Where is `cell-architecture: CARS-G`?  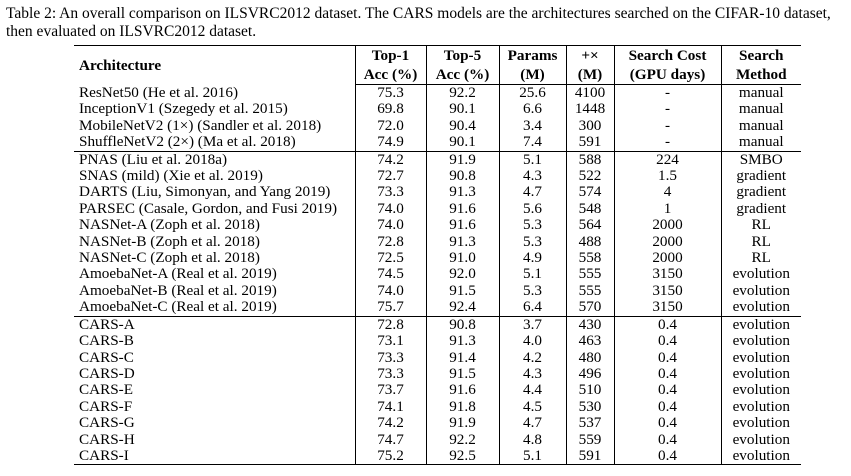 cell-architecture: CARS-G is located at coordinates (215, 423).